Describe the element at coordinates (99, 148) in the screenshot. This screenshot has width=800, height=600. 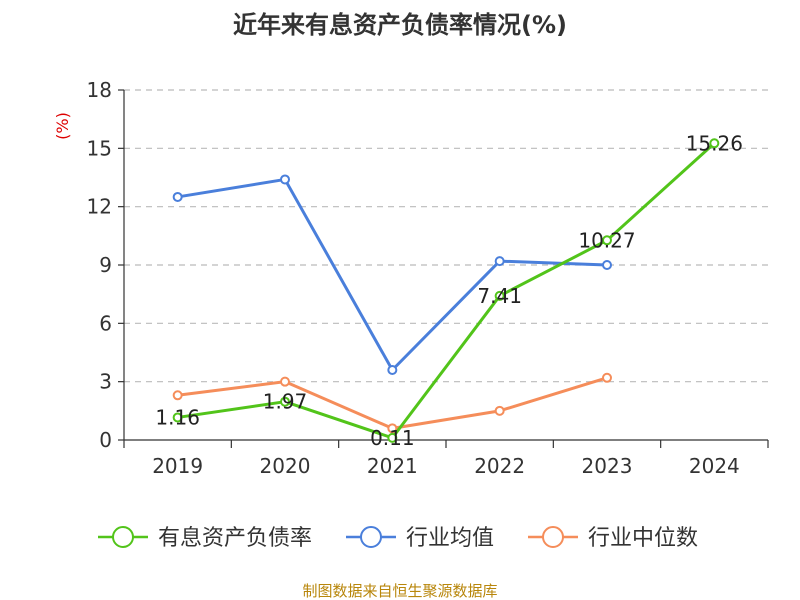
I see `y-tick-label: 15` at that location.